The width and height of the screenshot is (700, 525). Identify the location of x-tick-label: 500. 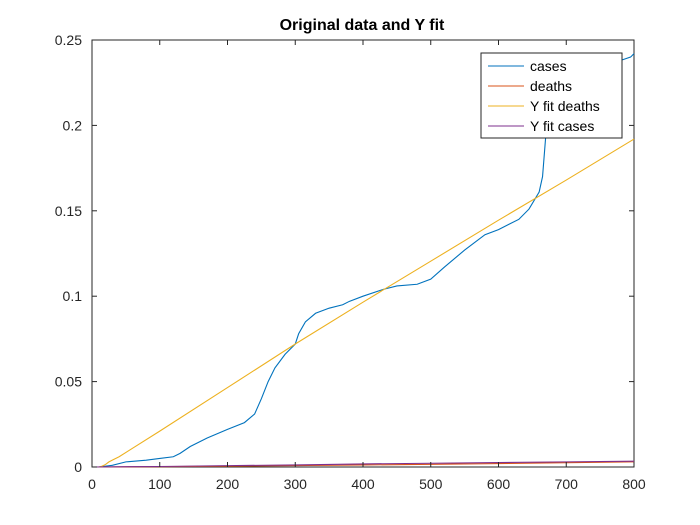
(431, 484).